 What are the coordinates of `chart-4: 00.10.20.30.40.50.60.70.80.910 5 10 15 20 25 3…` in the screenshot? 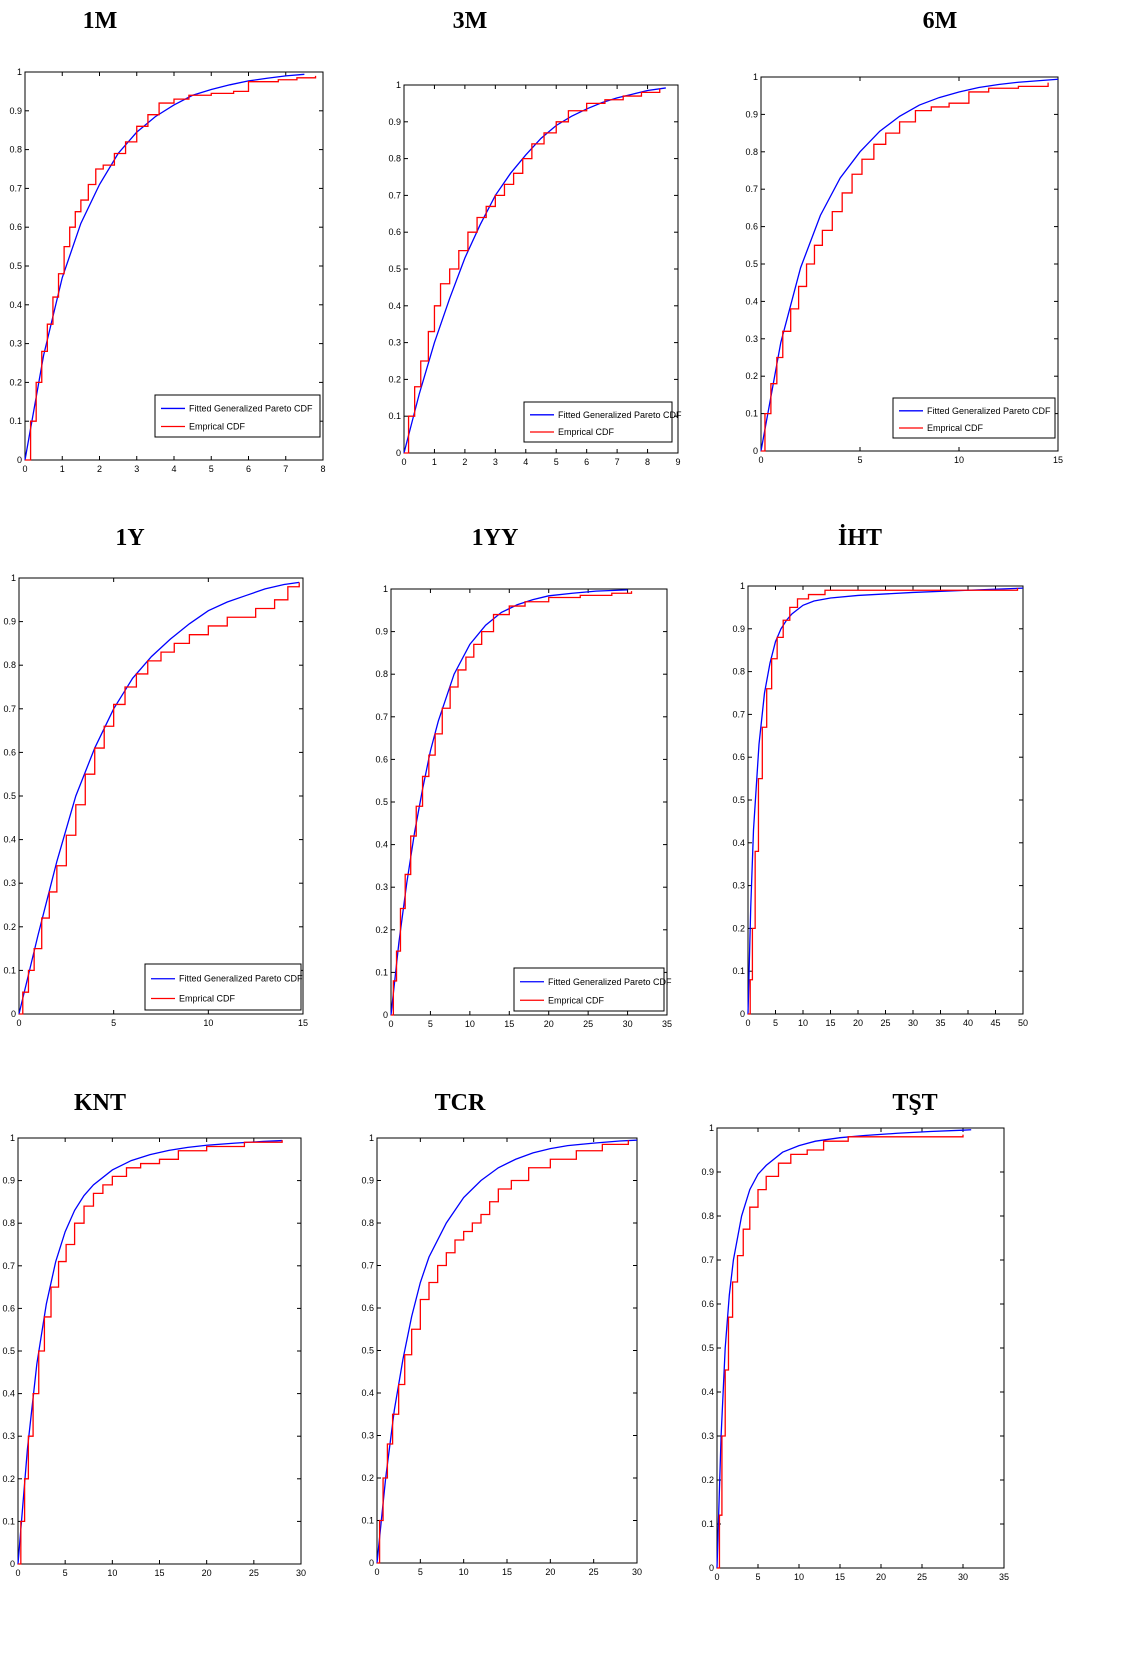 It's located at (523, 806).